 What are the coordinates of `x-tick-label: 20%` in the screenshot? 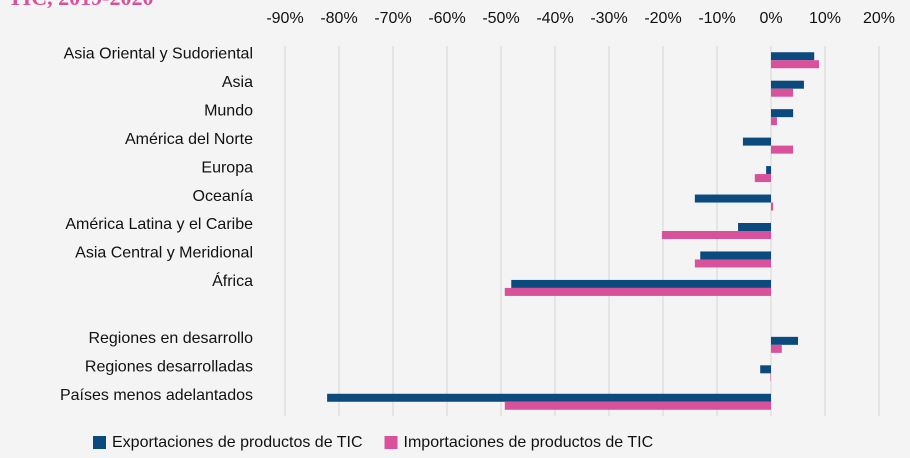 It's located at (879, 18).